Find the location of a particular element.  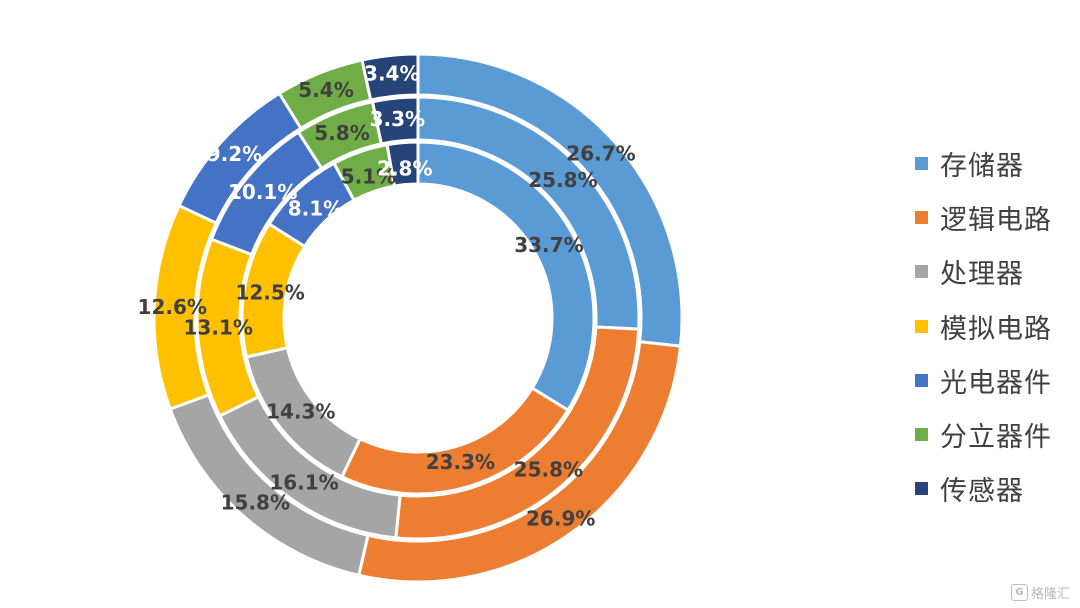

inner-ring-label-6: 2.8% is located at coordinates (404, 169).